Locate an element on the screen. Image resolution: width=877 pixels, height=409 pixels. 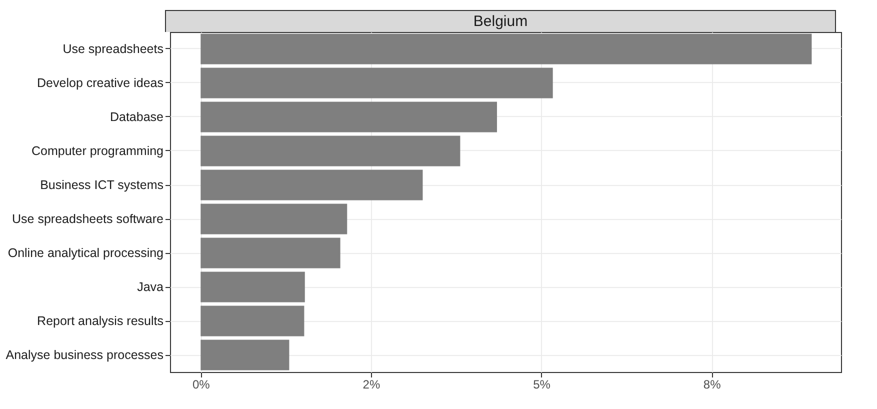
x-tick-label: 5% is located at coordinates (542, 385).